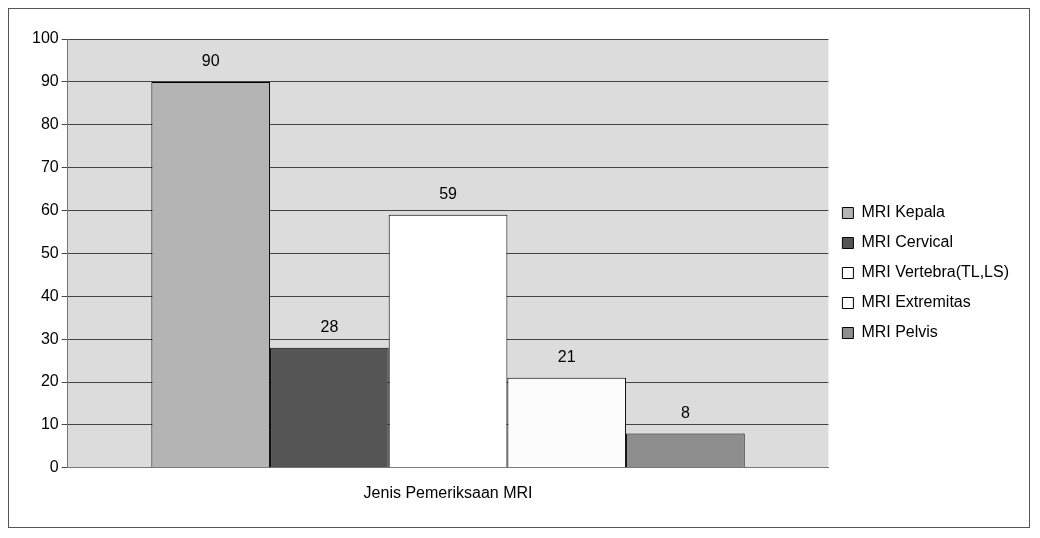 This screenshot has height=538, width=1040. What do you see at coordinates (49, 338) in the screenshot?
I see `y-tick-label: 30` at bounding box center [49, 338].